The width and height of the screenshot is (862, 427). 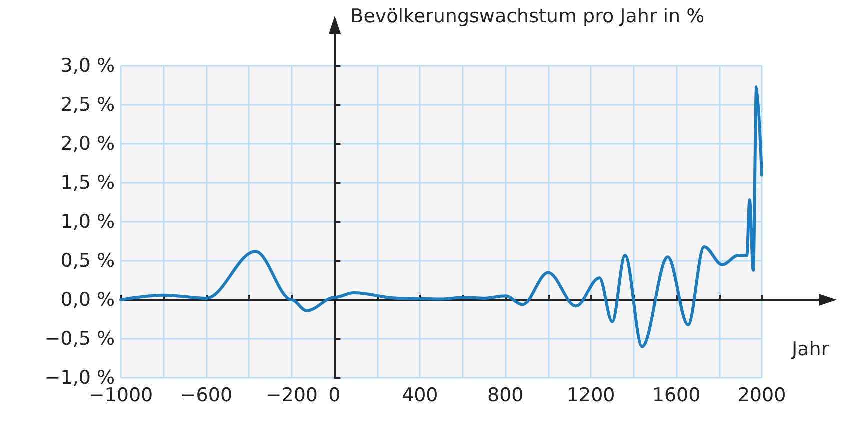 I want to click on y-tick-label: 1,5 %, so click(x=87, y=183).